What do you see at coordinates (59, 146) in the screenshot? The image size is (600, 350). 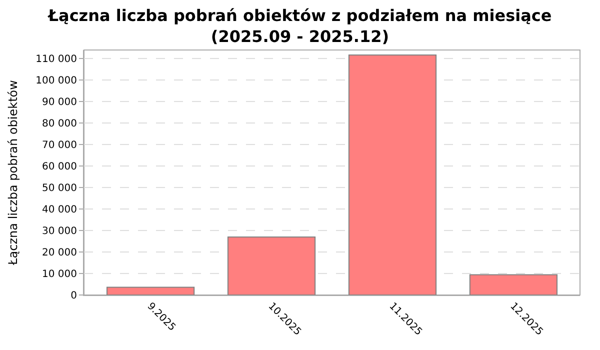 I see `y-tick-label: 70 000` at bounding box center [59, 146].